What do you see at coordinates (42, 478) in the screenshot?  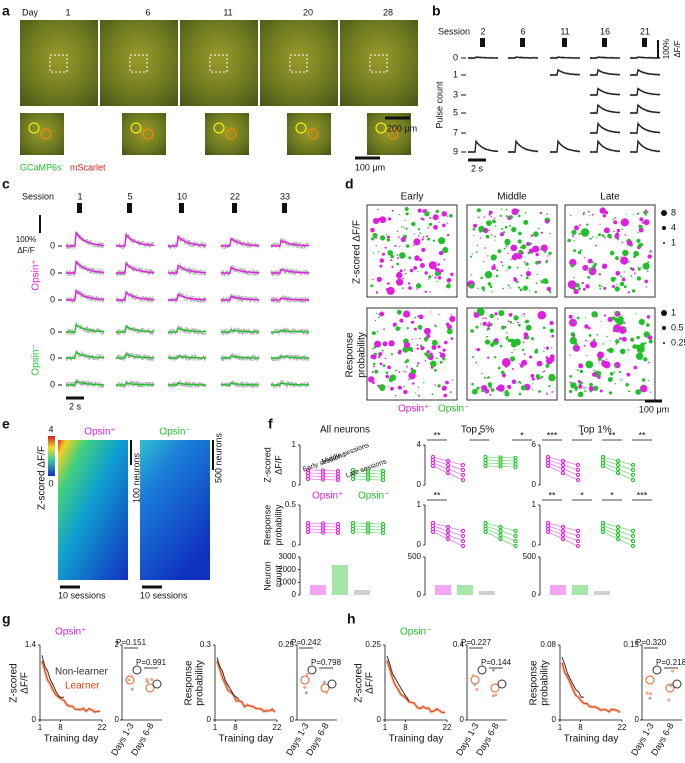 I see `label: Z-scored ΔF/F` at bounding box center [42, 478].